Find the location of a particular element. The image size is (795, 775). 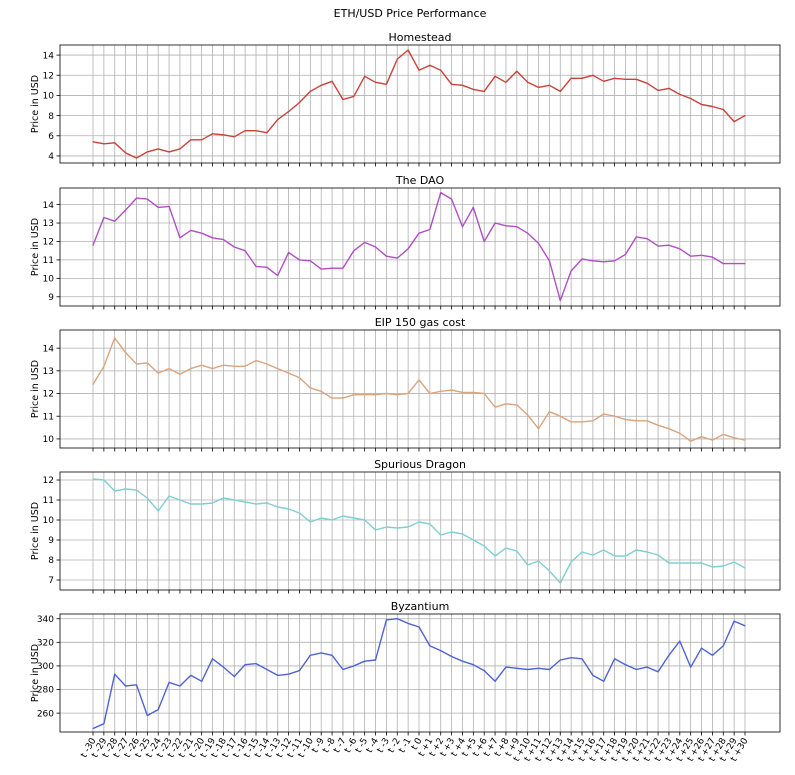

y-tick-label: 260 is located at coordinates (45, 714).